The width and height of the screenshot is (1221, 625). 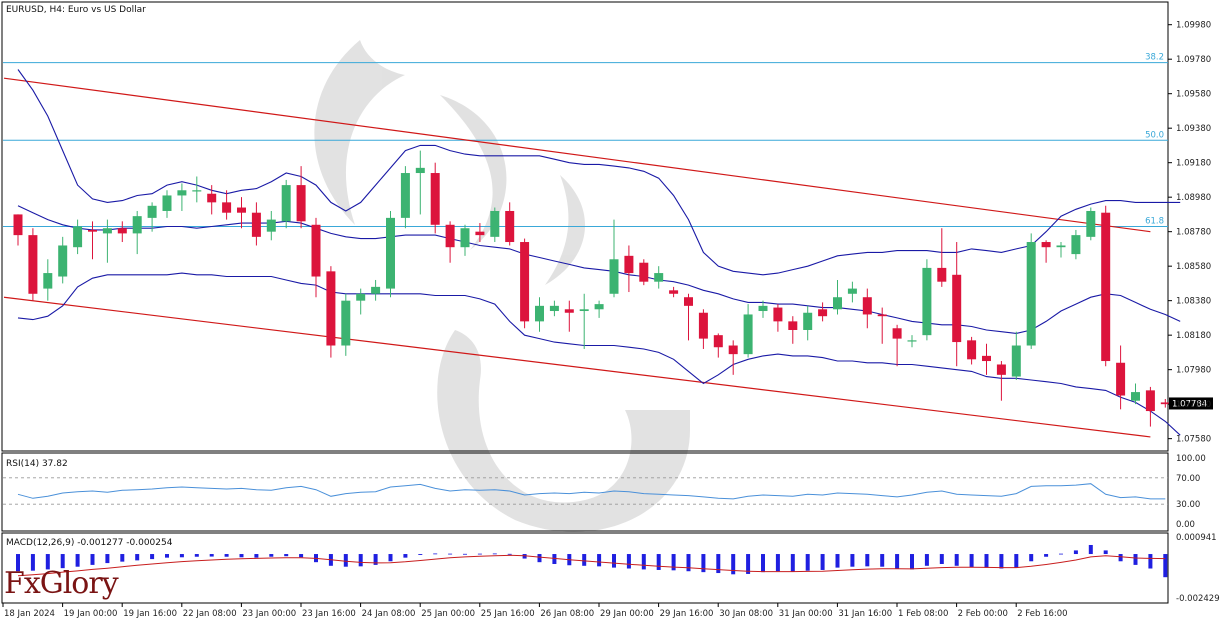 What do you see at coordinates (1193, 198) in the screenshot?
I see `price-tick-label: 1.08980` at bounding box center [1193, 198].